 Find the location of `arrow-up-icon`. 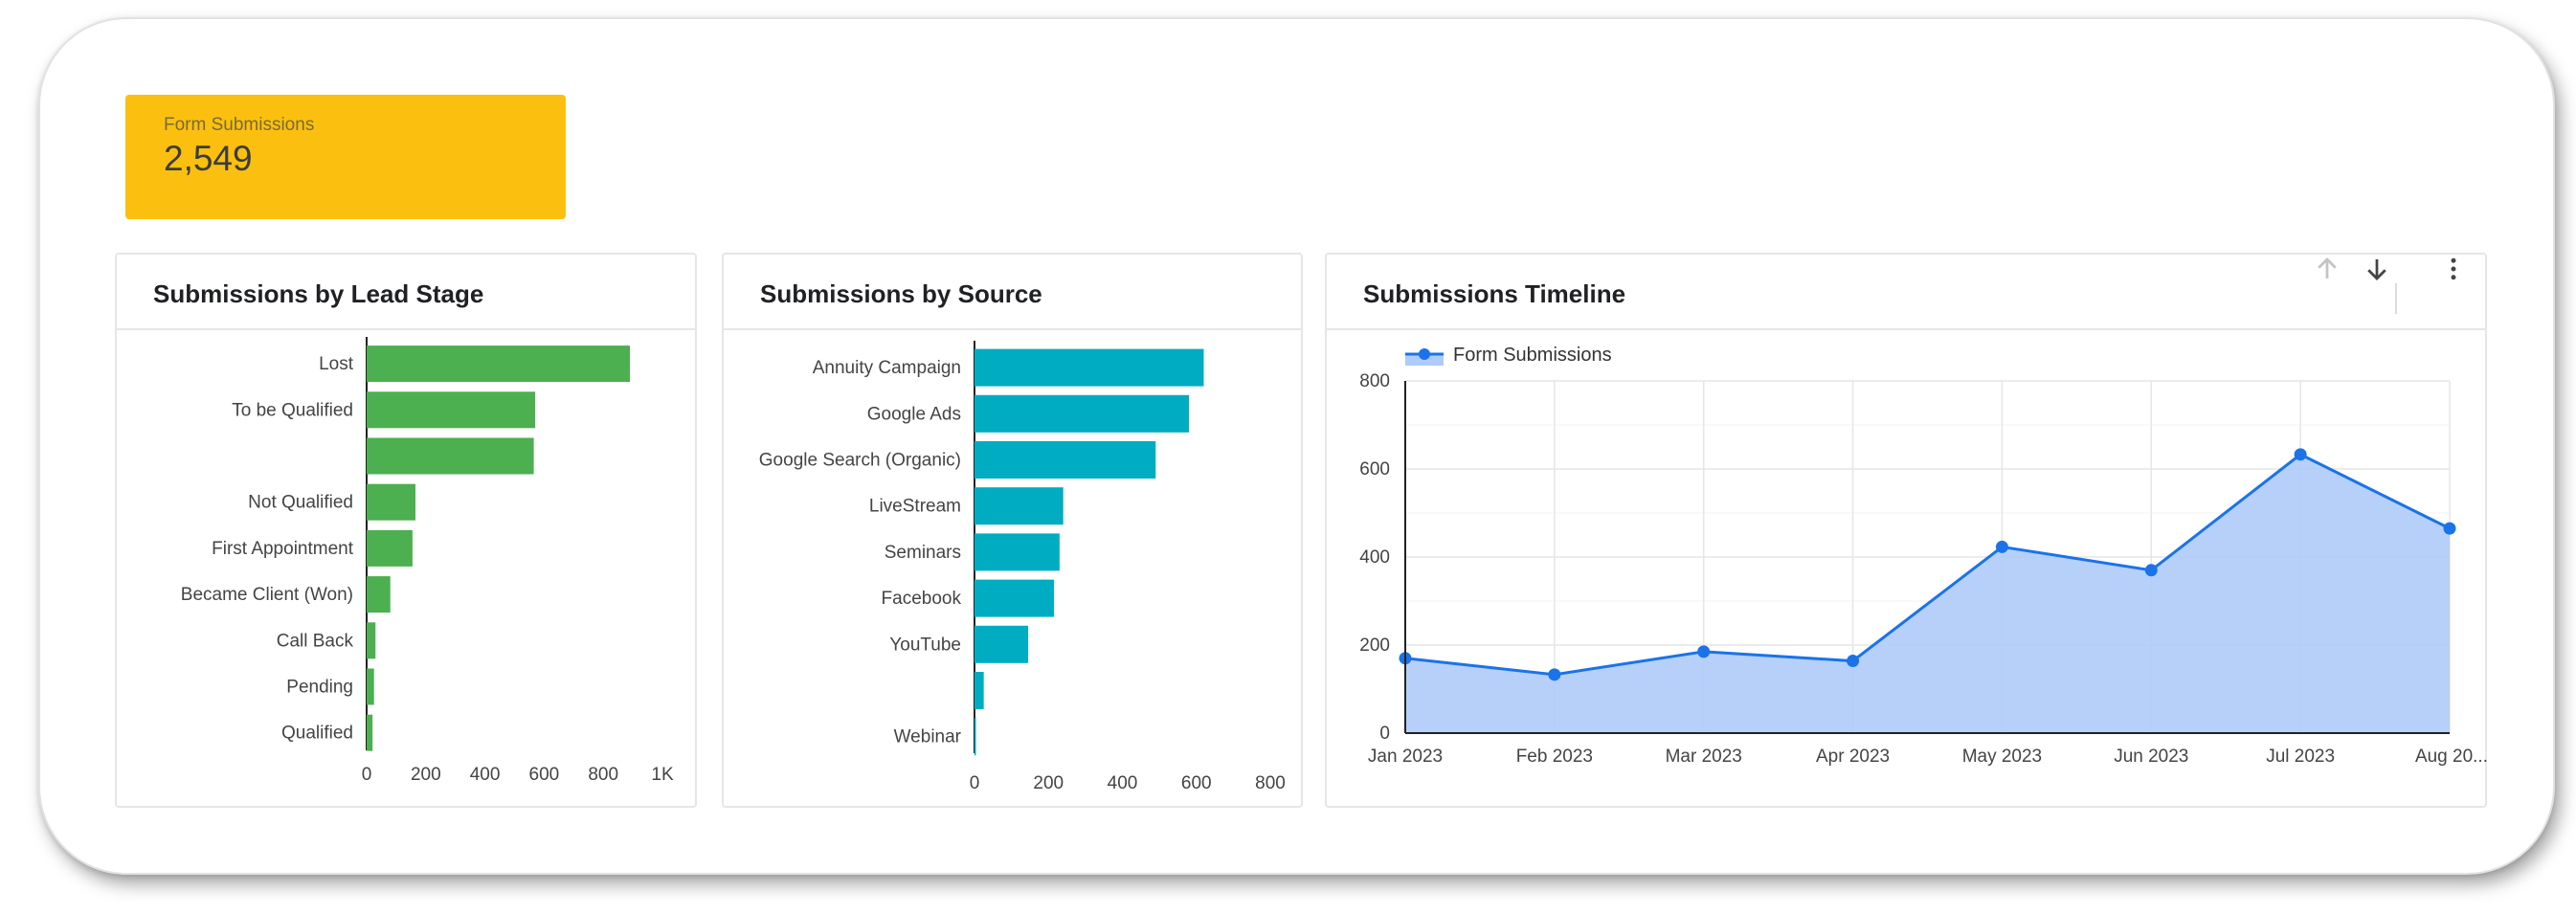

arrow-up-icon is located at coordinates (2327, 269).